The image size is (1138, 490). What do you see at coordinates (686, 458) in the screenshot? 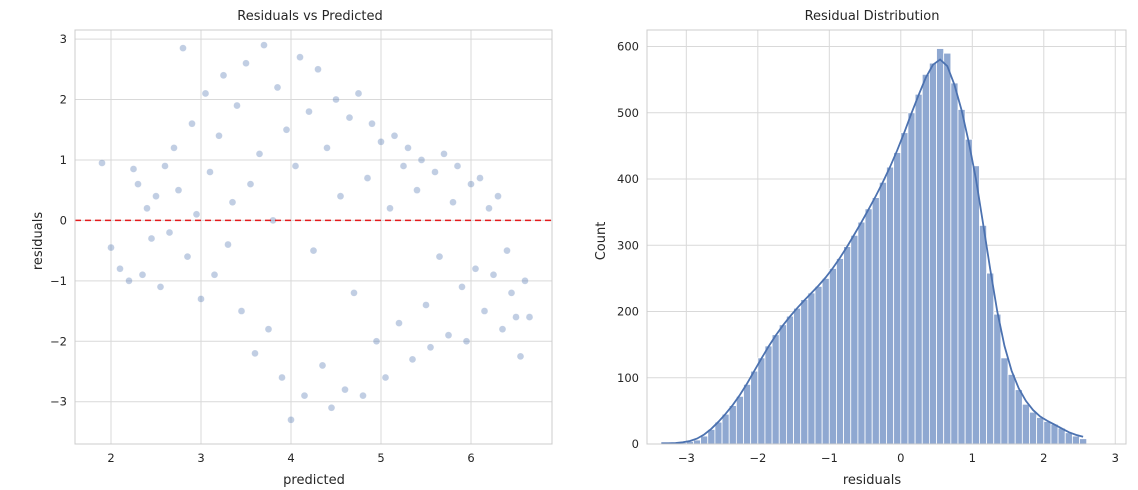
I see `hist-x-tick-label: −3` at bounding box center [686, 458].